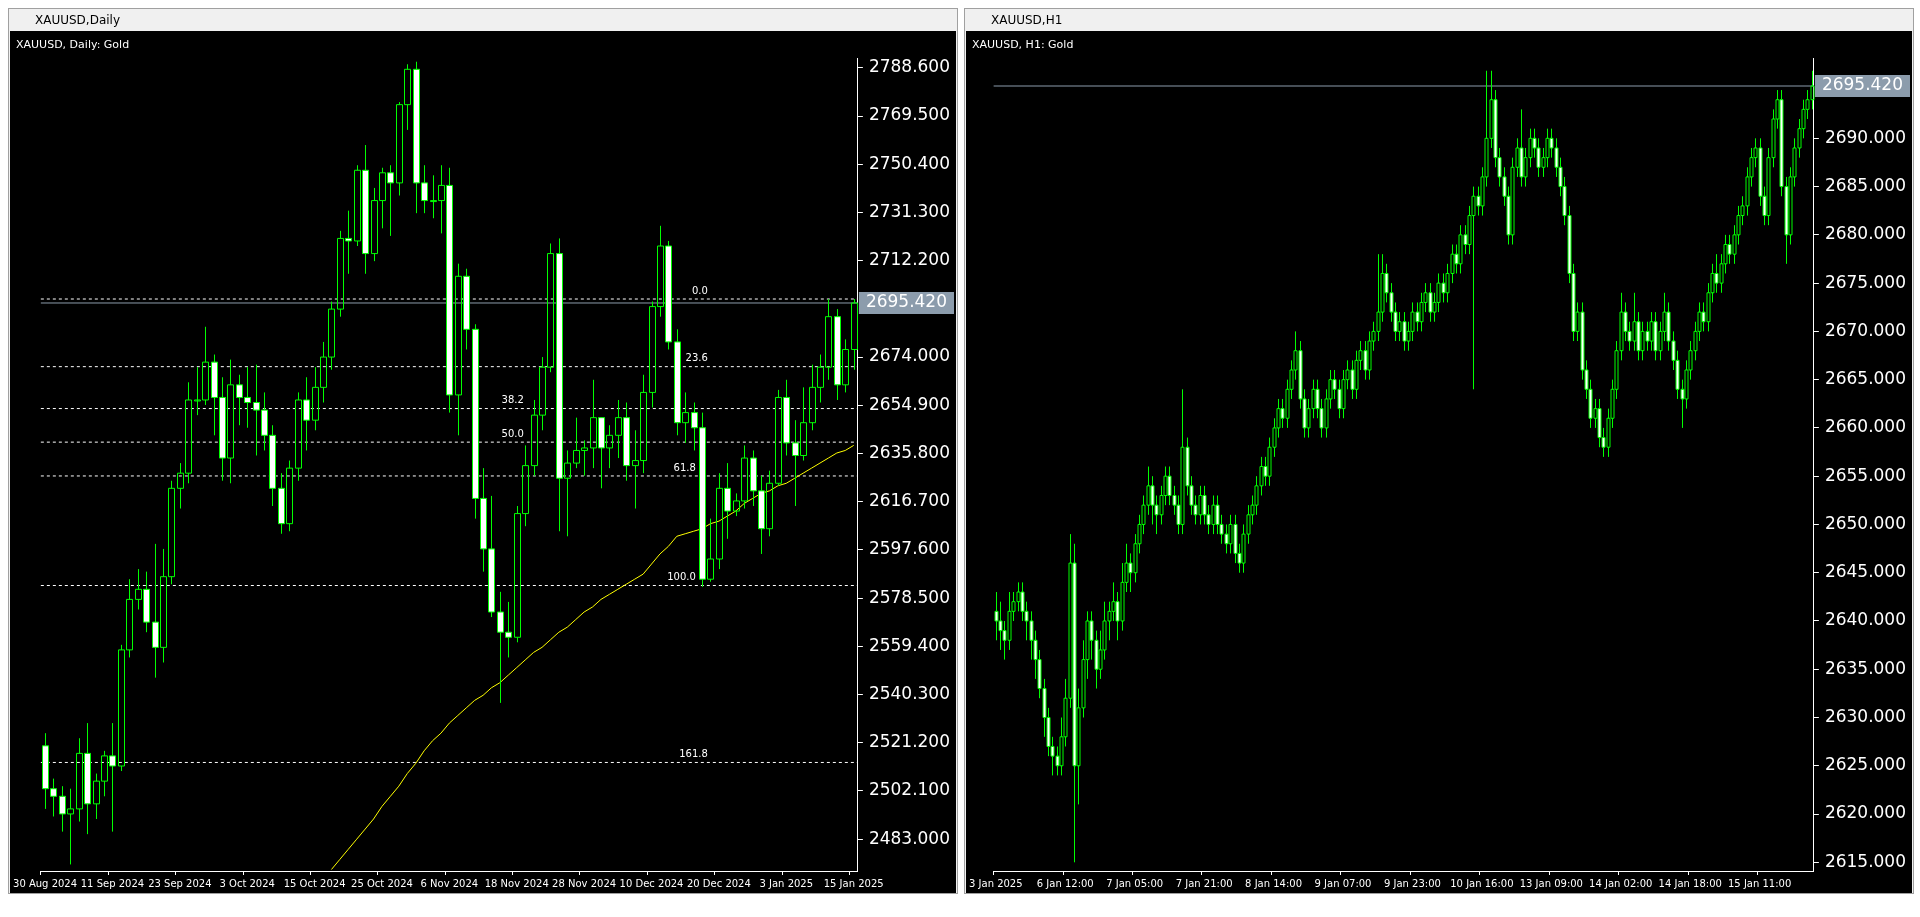 The width and height of the screenshot is (1920, 917). Describe the element at coordinates (909, 548) in the screenshot. I see `y-tick-label: 2597.600` at that location.